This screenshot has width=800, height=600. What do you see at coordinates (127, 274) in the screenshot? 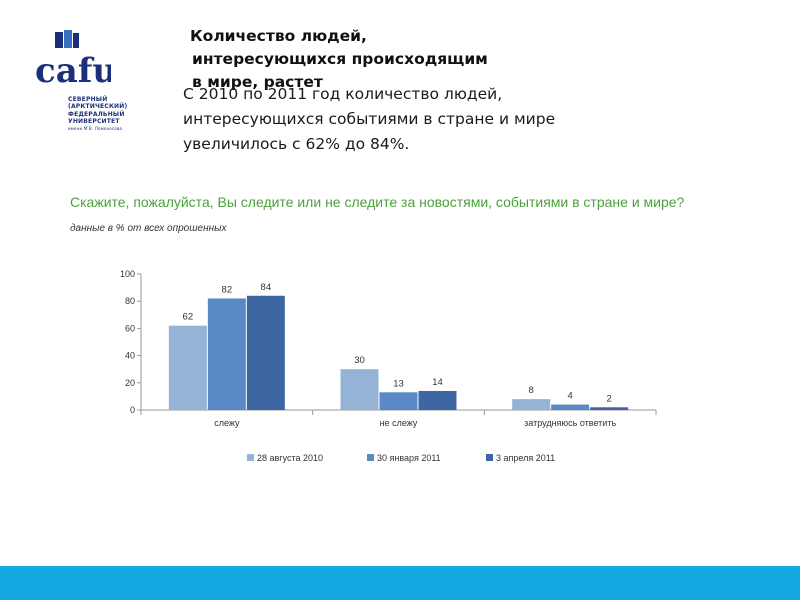
I see `y-tick-label: 100` at bounding box center [127, 274].